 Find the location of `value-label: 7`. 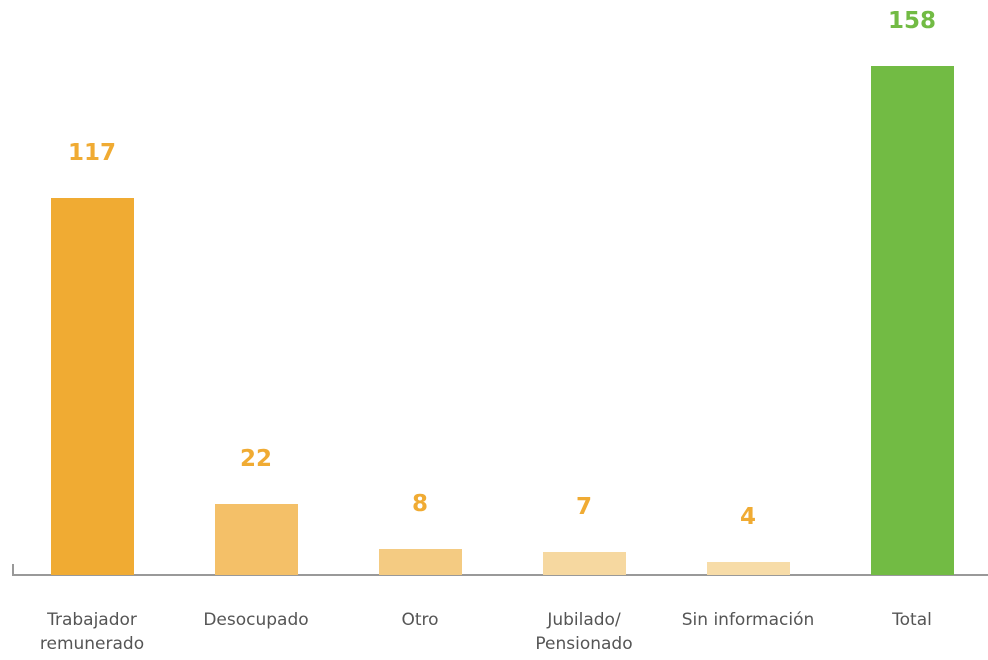

value-label: 7 is located at coordinates (583, 507).